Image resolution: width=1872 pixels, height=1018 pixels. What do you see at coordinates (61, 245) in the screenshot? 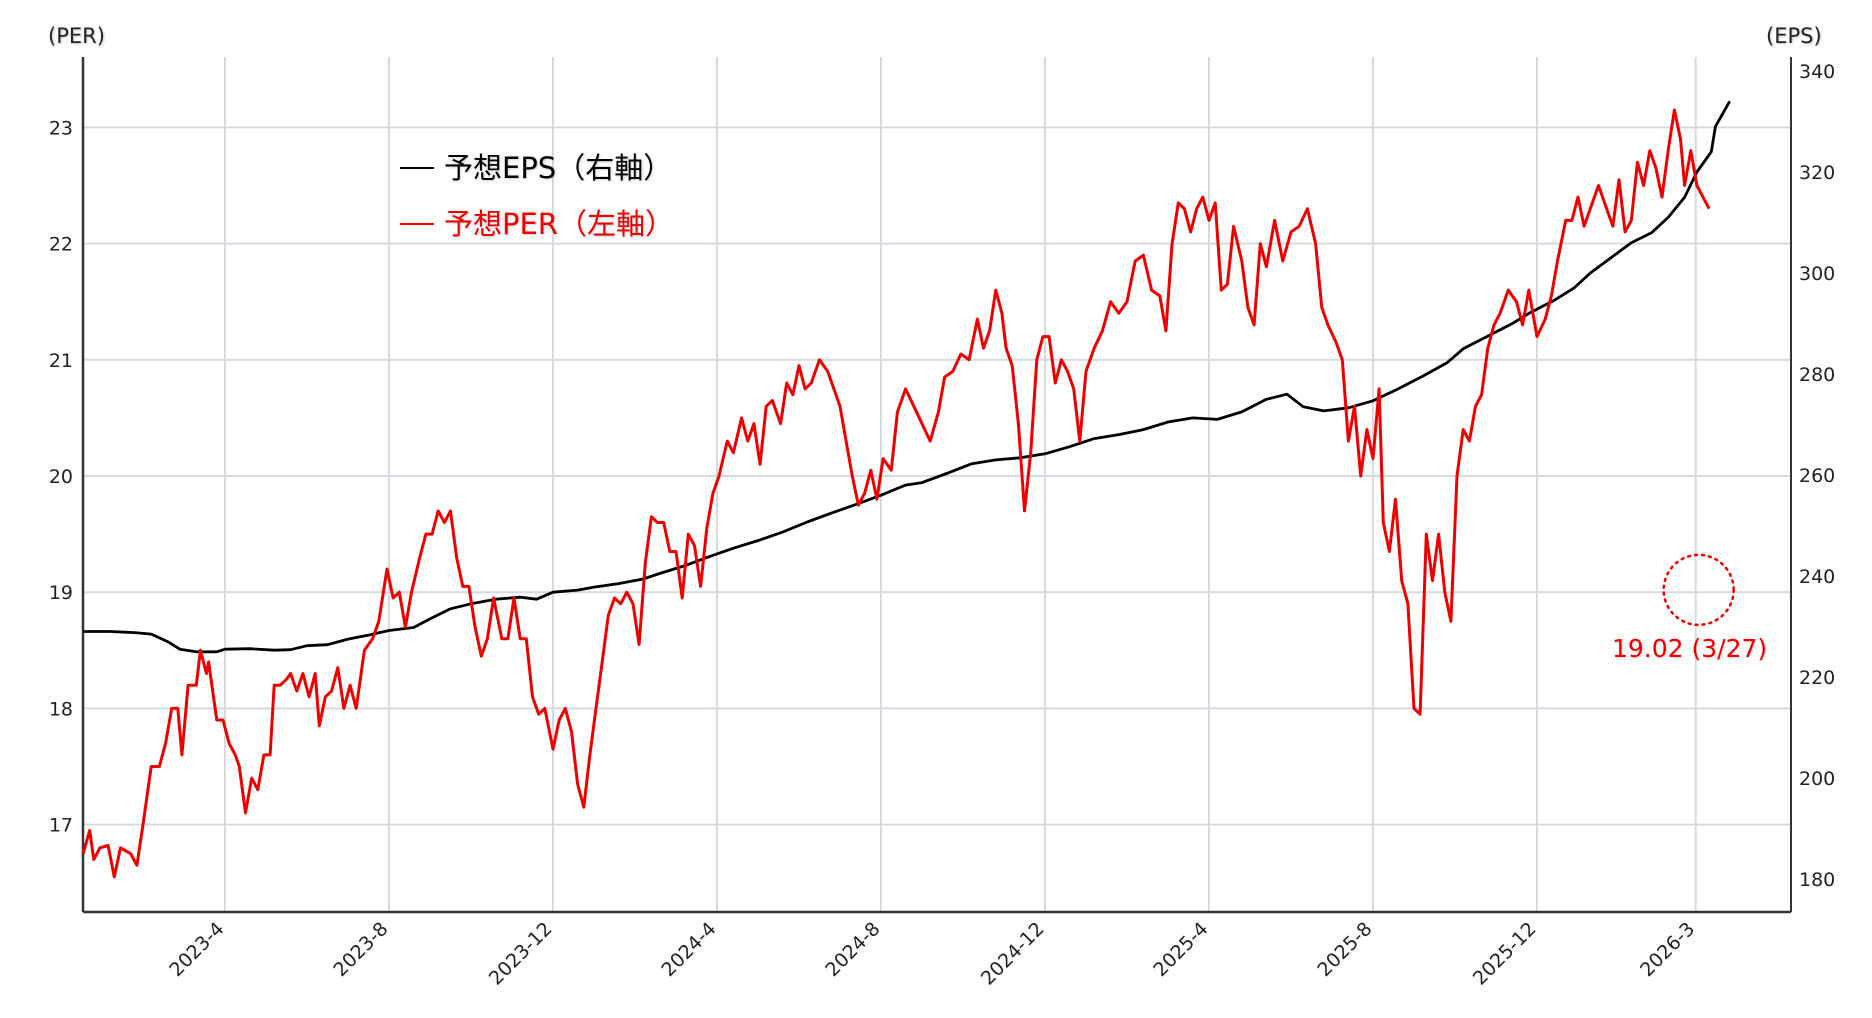
I see `left-tick-label: 22` at bounding box center [61, 245].